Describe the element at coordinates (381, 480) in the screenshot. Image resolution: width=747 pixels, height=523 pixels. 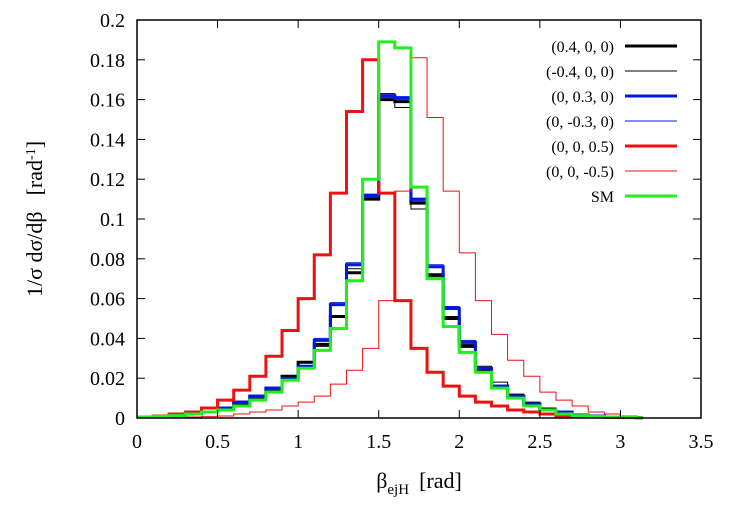
I see `x-axis-title-main: β` at that location.